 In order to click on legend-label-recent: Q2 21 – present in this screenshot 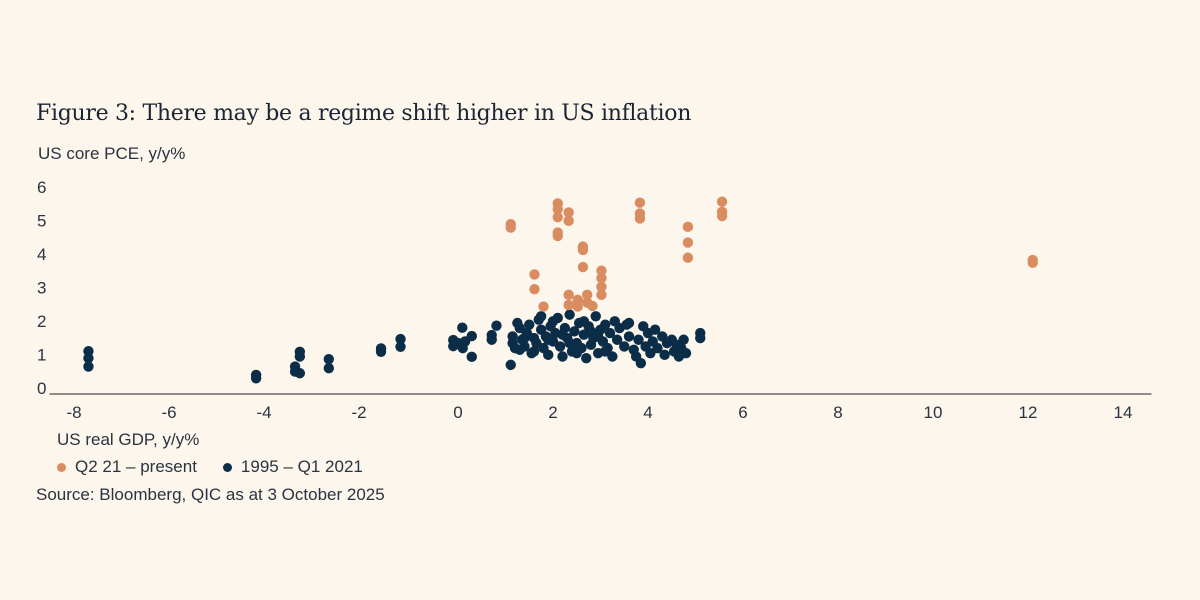, I will do `click(136, 466)`.